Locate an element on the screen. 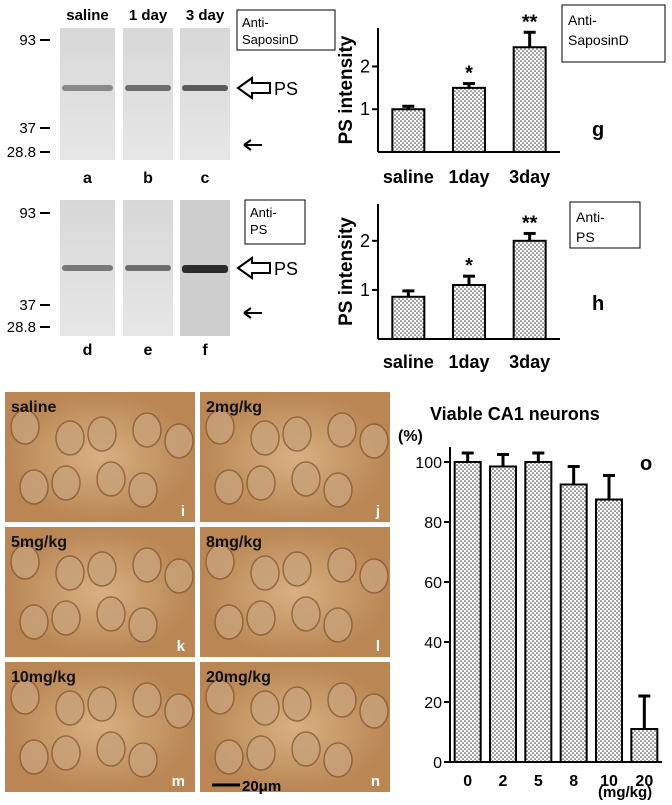  y-tick-label: 0 is located at coordinates (437, 763).